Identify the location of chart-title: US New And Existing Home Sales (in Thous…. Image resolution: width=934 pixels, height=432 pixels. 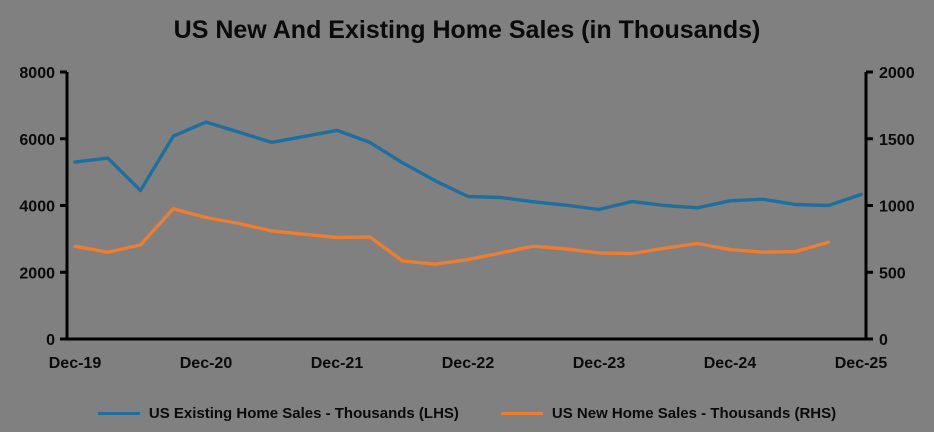
(467, 30).